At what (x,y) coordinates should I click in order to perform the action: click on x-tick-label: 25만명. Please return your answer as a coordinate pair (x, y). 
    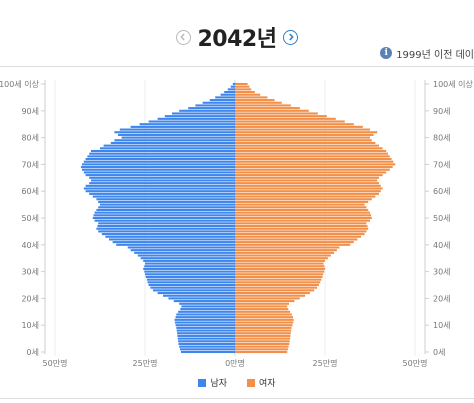
    Looking at the image, I should click on (145, 363).